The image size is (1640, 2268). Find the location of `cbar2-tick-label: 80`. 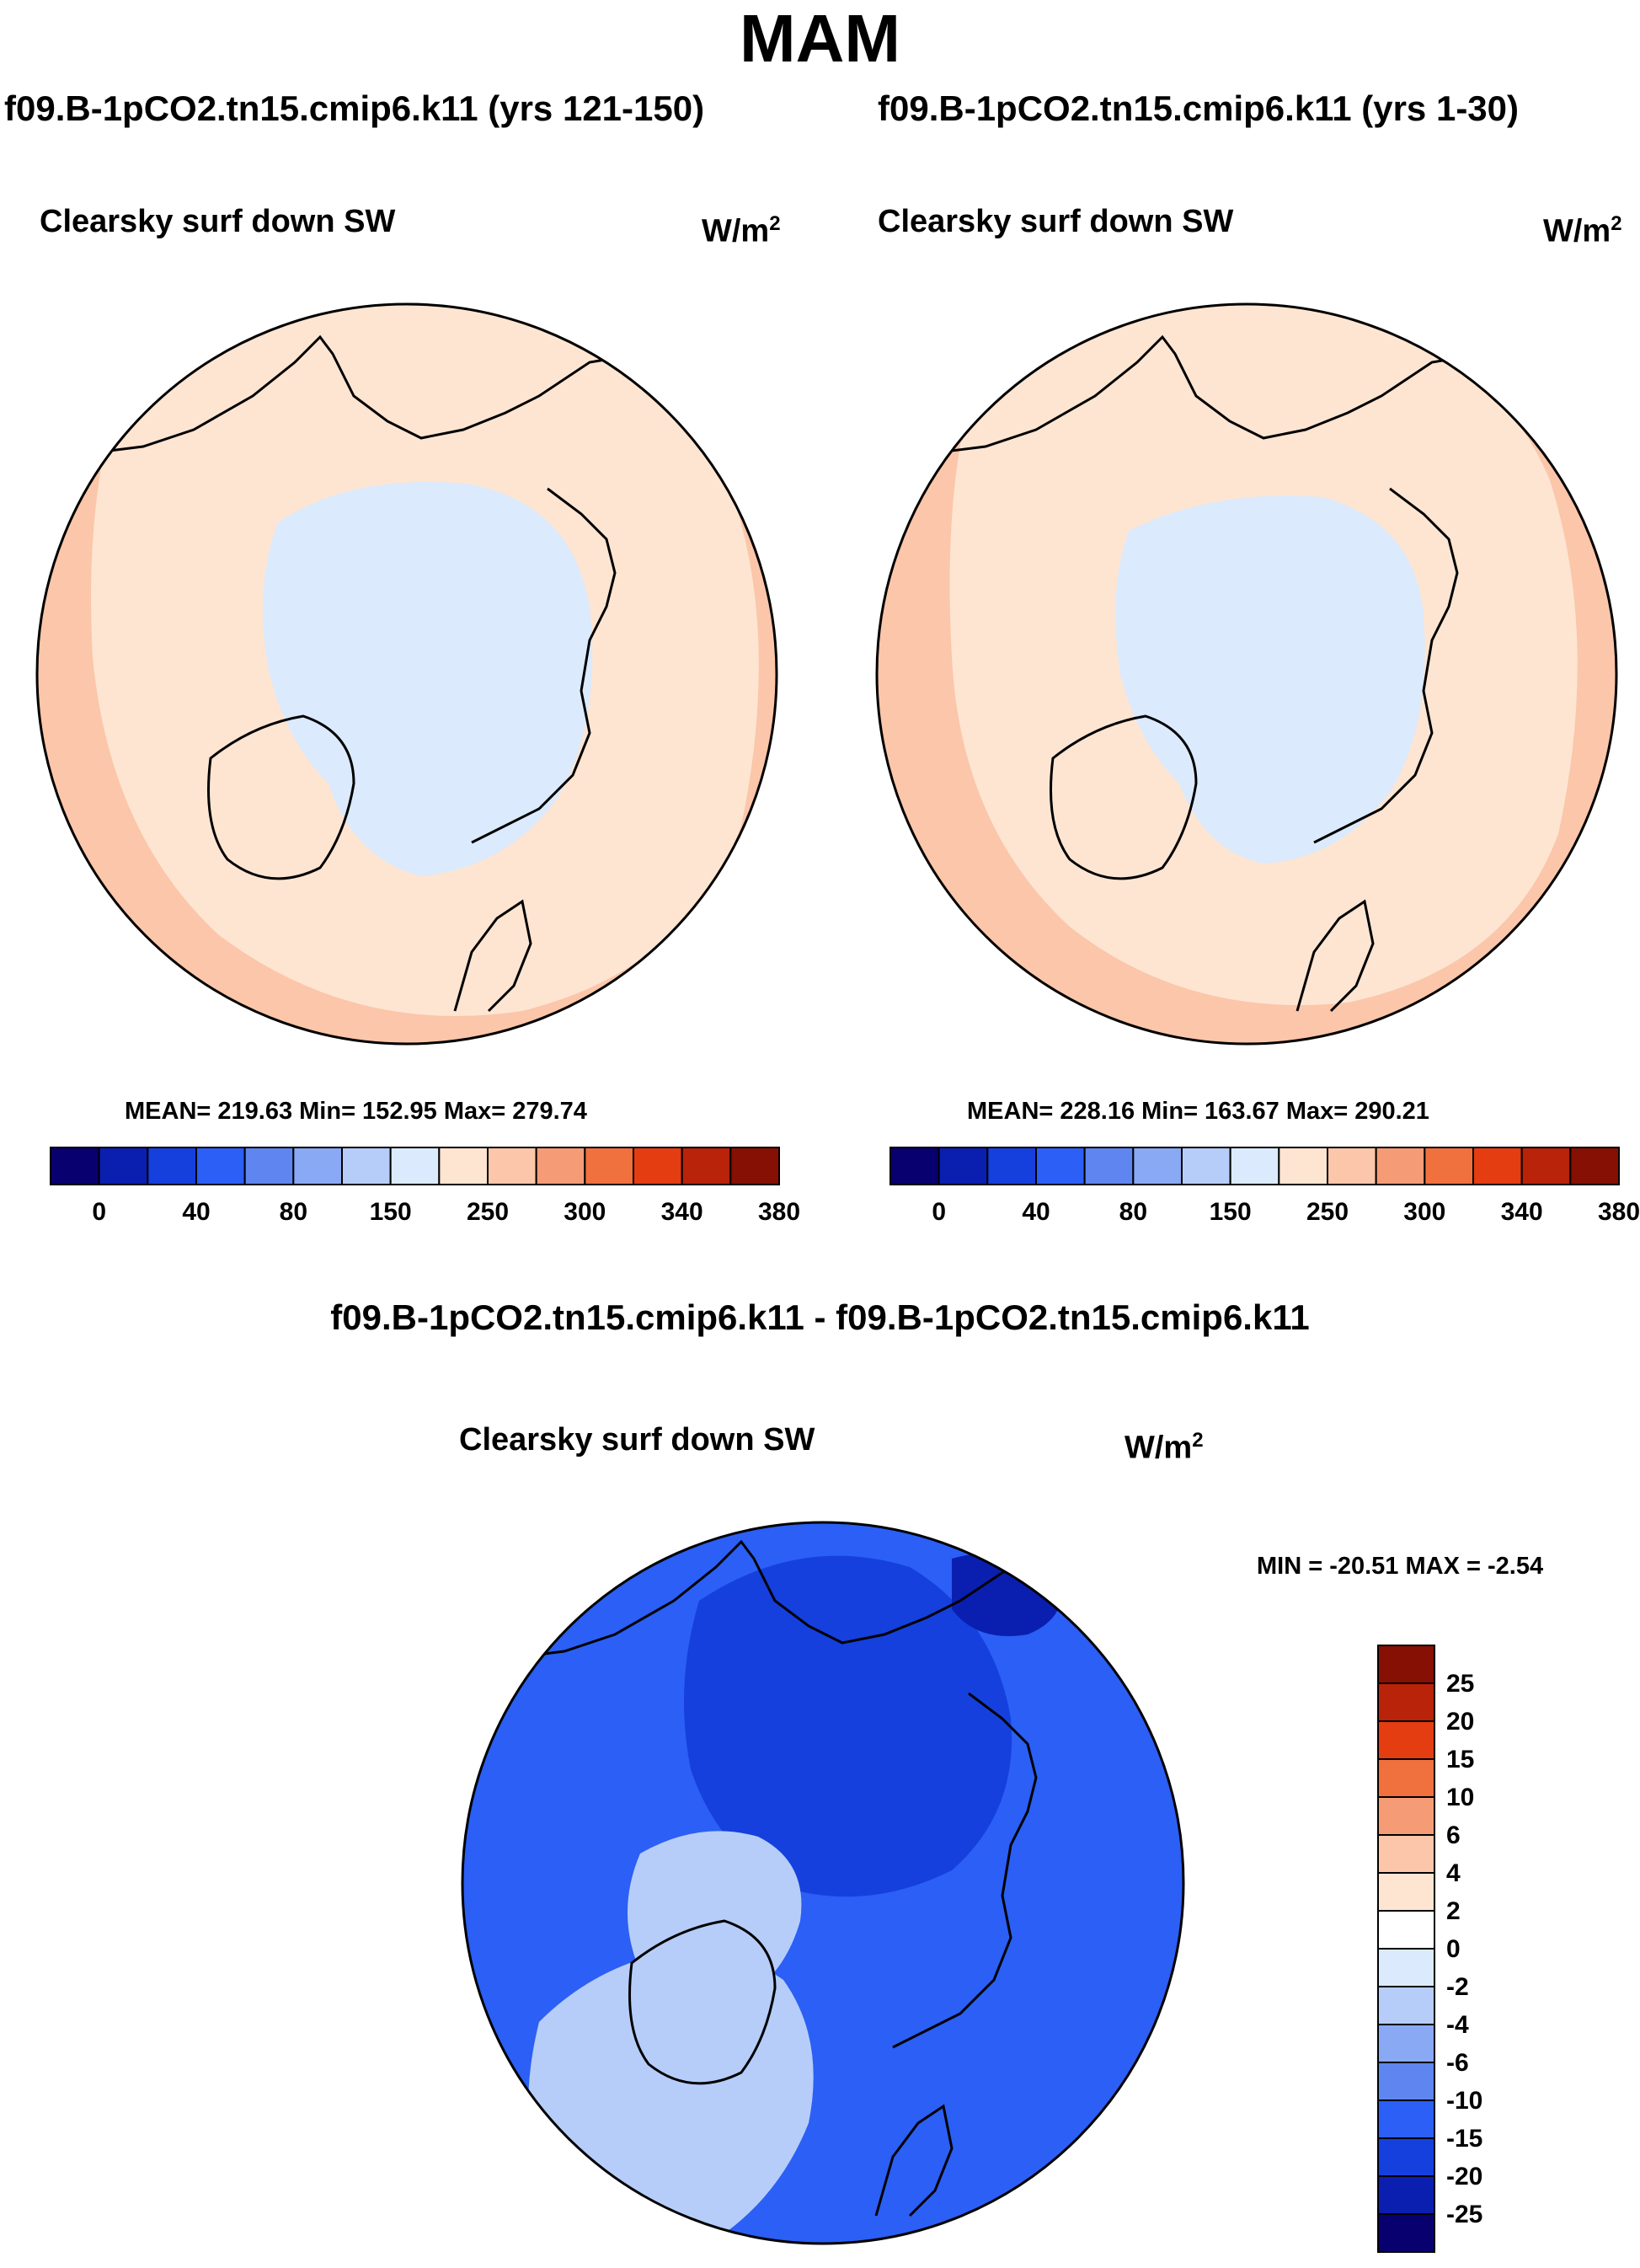

cbar2-tick-label: 80 is located at coordinates (1133, 1212).